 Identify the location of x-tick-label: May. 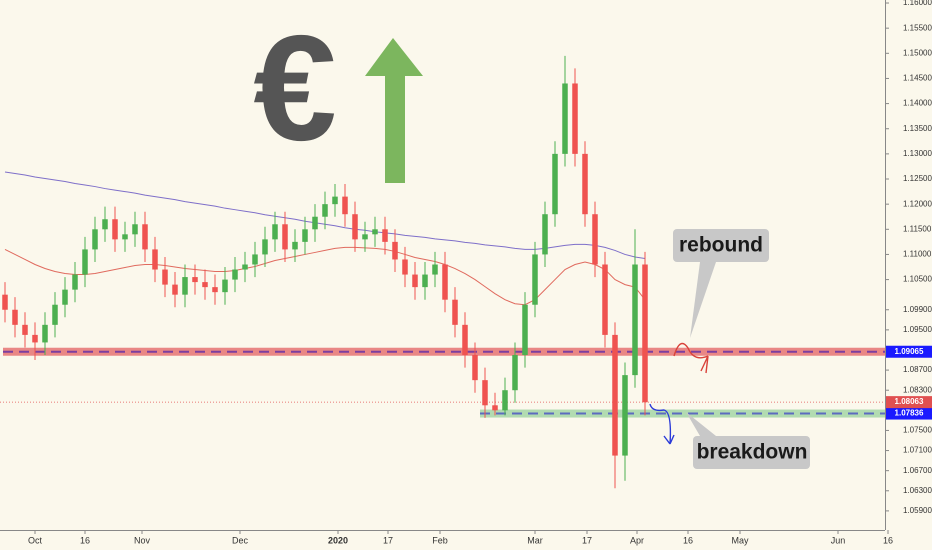
(740, 540).